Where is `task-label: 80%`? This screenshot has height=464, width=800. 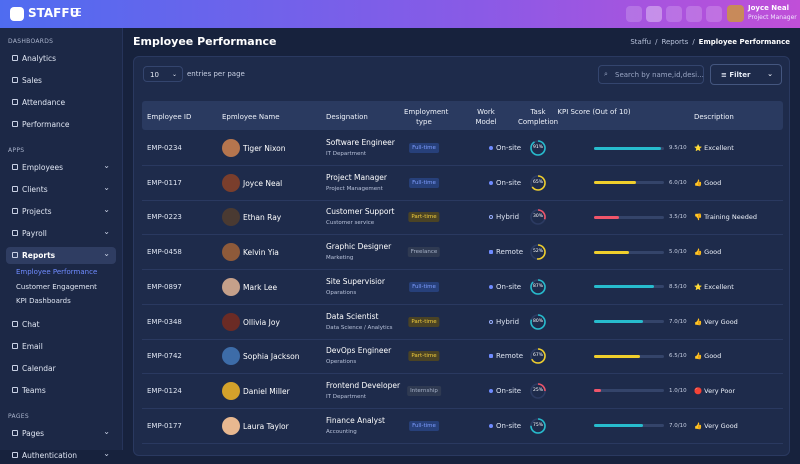
task-label: 80% is located at coordinates (537, 321).